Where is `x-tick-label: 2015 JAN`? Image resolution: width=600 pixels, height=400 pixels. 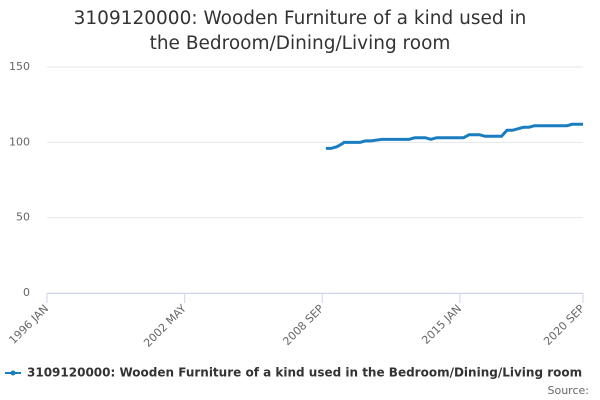 x-tick-label: 2015 JAN is located at coordinates (441, 324).